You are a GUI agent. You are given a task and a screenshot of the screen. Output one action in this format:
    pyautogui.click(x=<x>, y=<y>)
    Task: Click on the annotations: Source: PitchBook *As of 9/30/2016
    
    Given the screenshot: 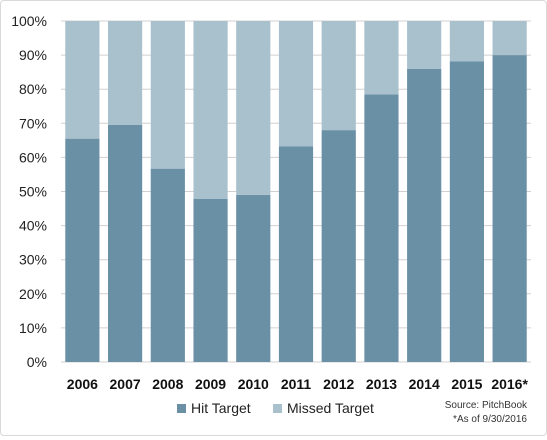 What is the action you would take?
    pyautogui.click(x=486, y=412)
    